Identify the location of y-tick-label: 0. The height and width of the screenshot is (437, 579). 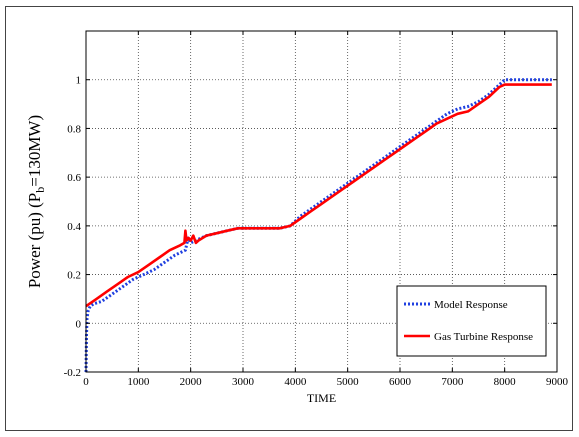
(79, 324).